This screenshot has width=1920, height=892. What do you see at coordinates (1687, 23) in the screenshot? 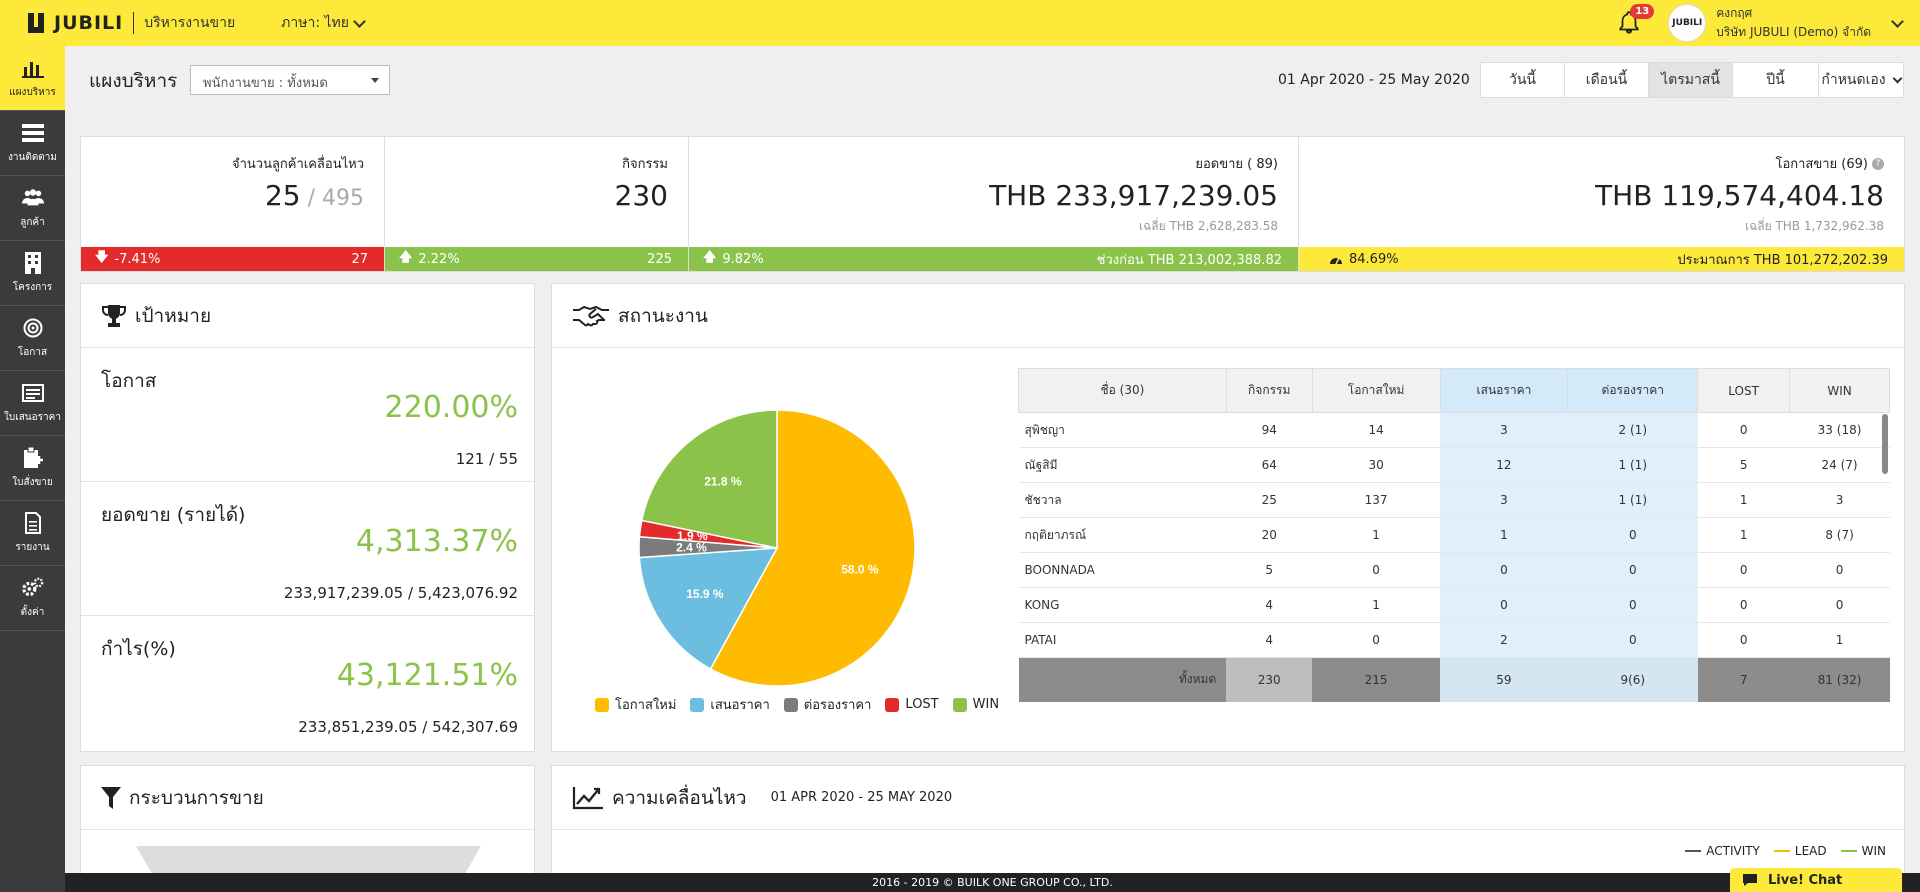
I see `company-avatar: JUBILI` at bounding box center [1687, 23].